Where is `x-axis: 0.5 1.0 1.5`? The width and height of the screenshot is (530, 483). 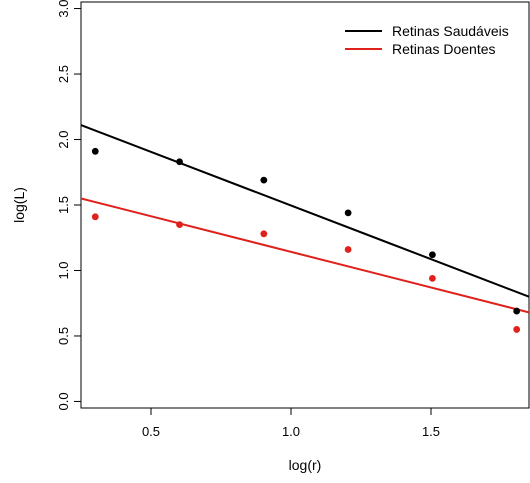
x-axis: 0.5 1.0 1.5 is located at coordinates (291, 423).